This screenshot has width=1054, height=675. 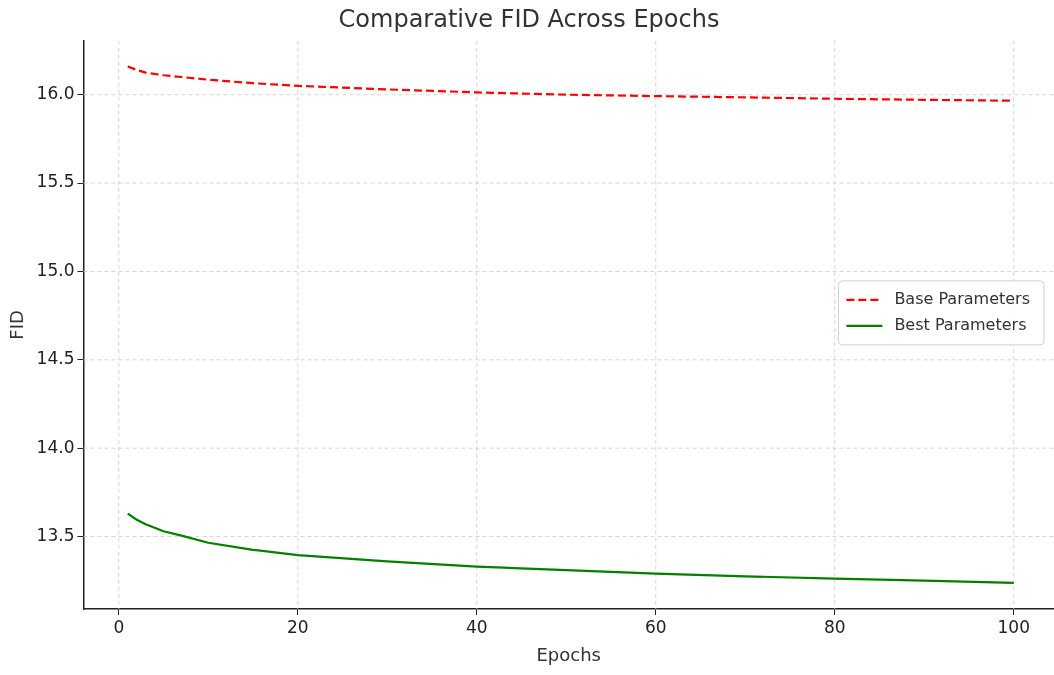 I want to click on y-tick-label: 16.0, so click(x=55, y=93).